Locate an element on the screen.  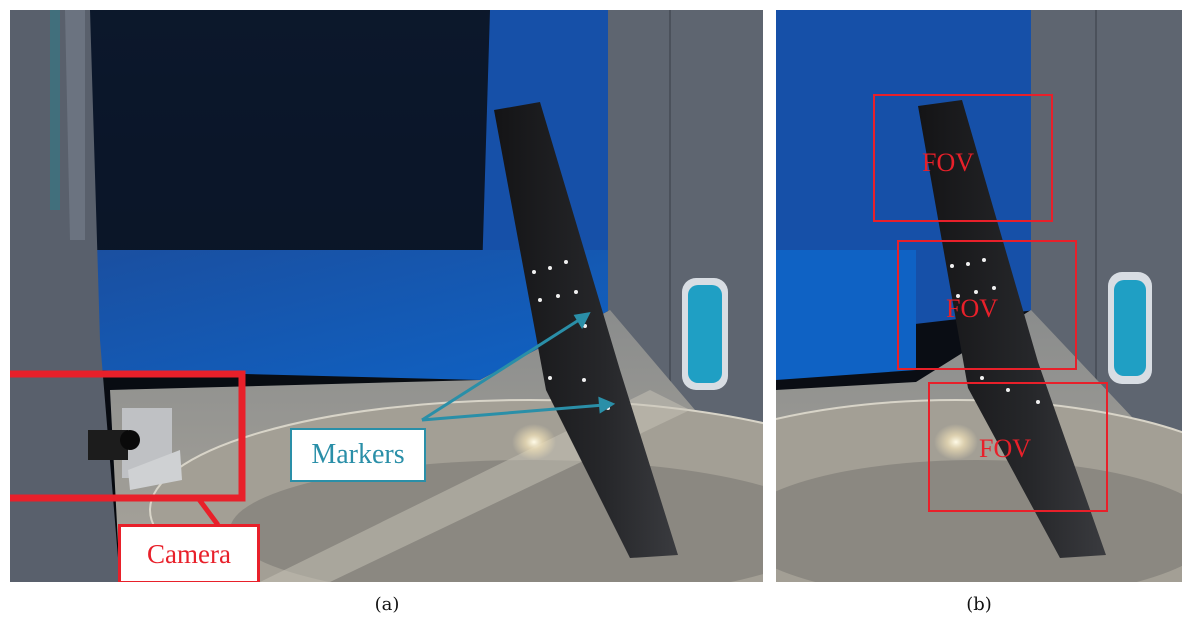
camera-label: Camera is located at coordinates (189, 553).